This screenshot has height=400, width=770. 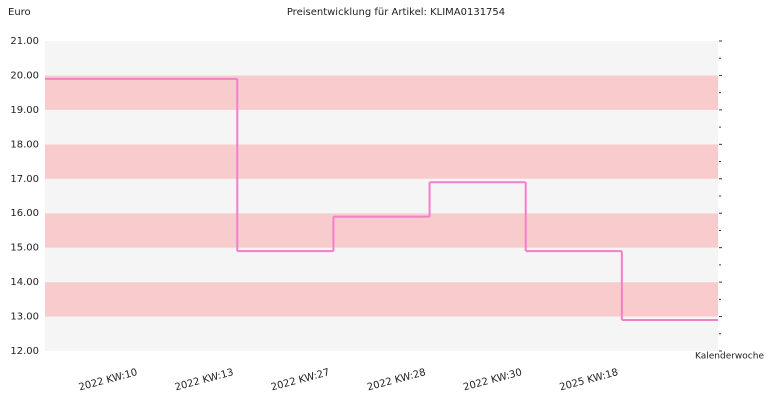 What do you see at coordinates (24, 351) in the screenshot?
I see `y-tick-label: 12.00` at bounding box center [24, 351].